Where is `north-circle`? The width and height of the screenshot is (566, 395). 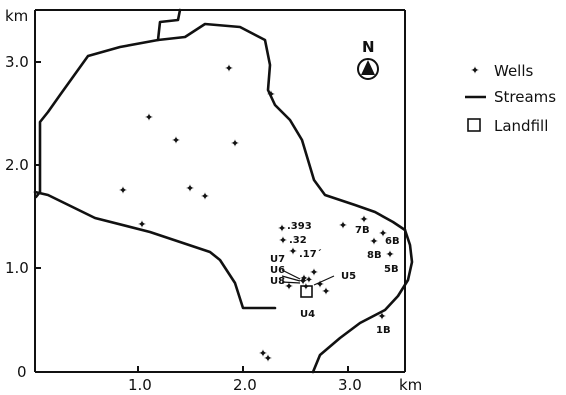
north-circle is located at coordinates (368, 69).